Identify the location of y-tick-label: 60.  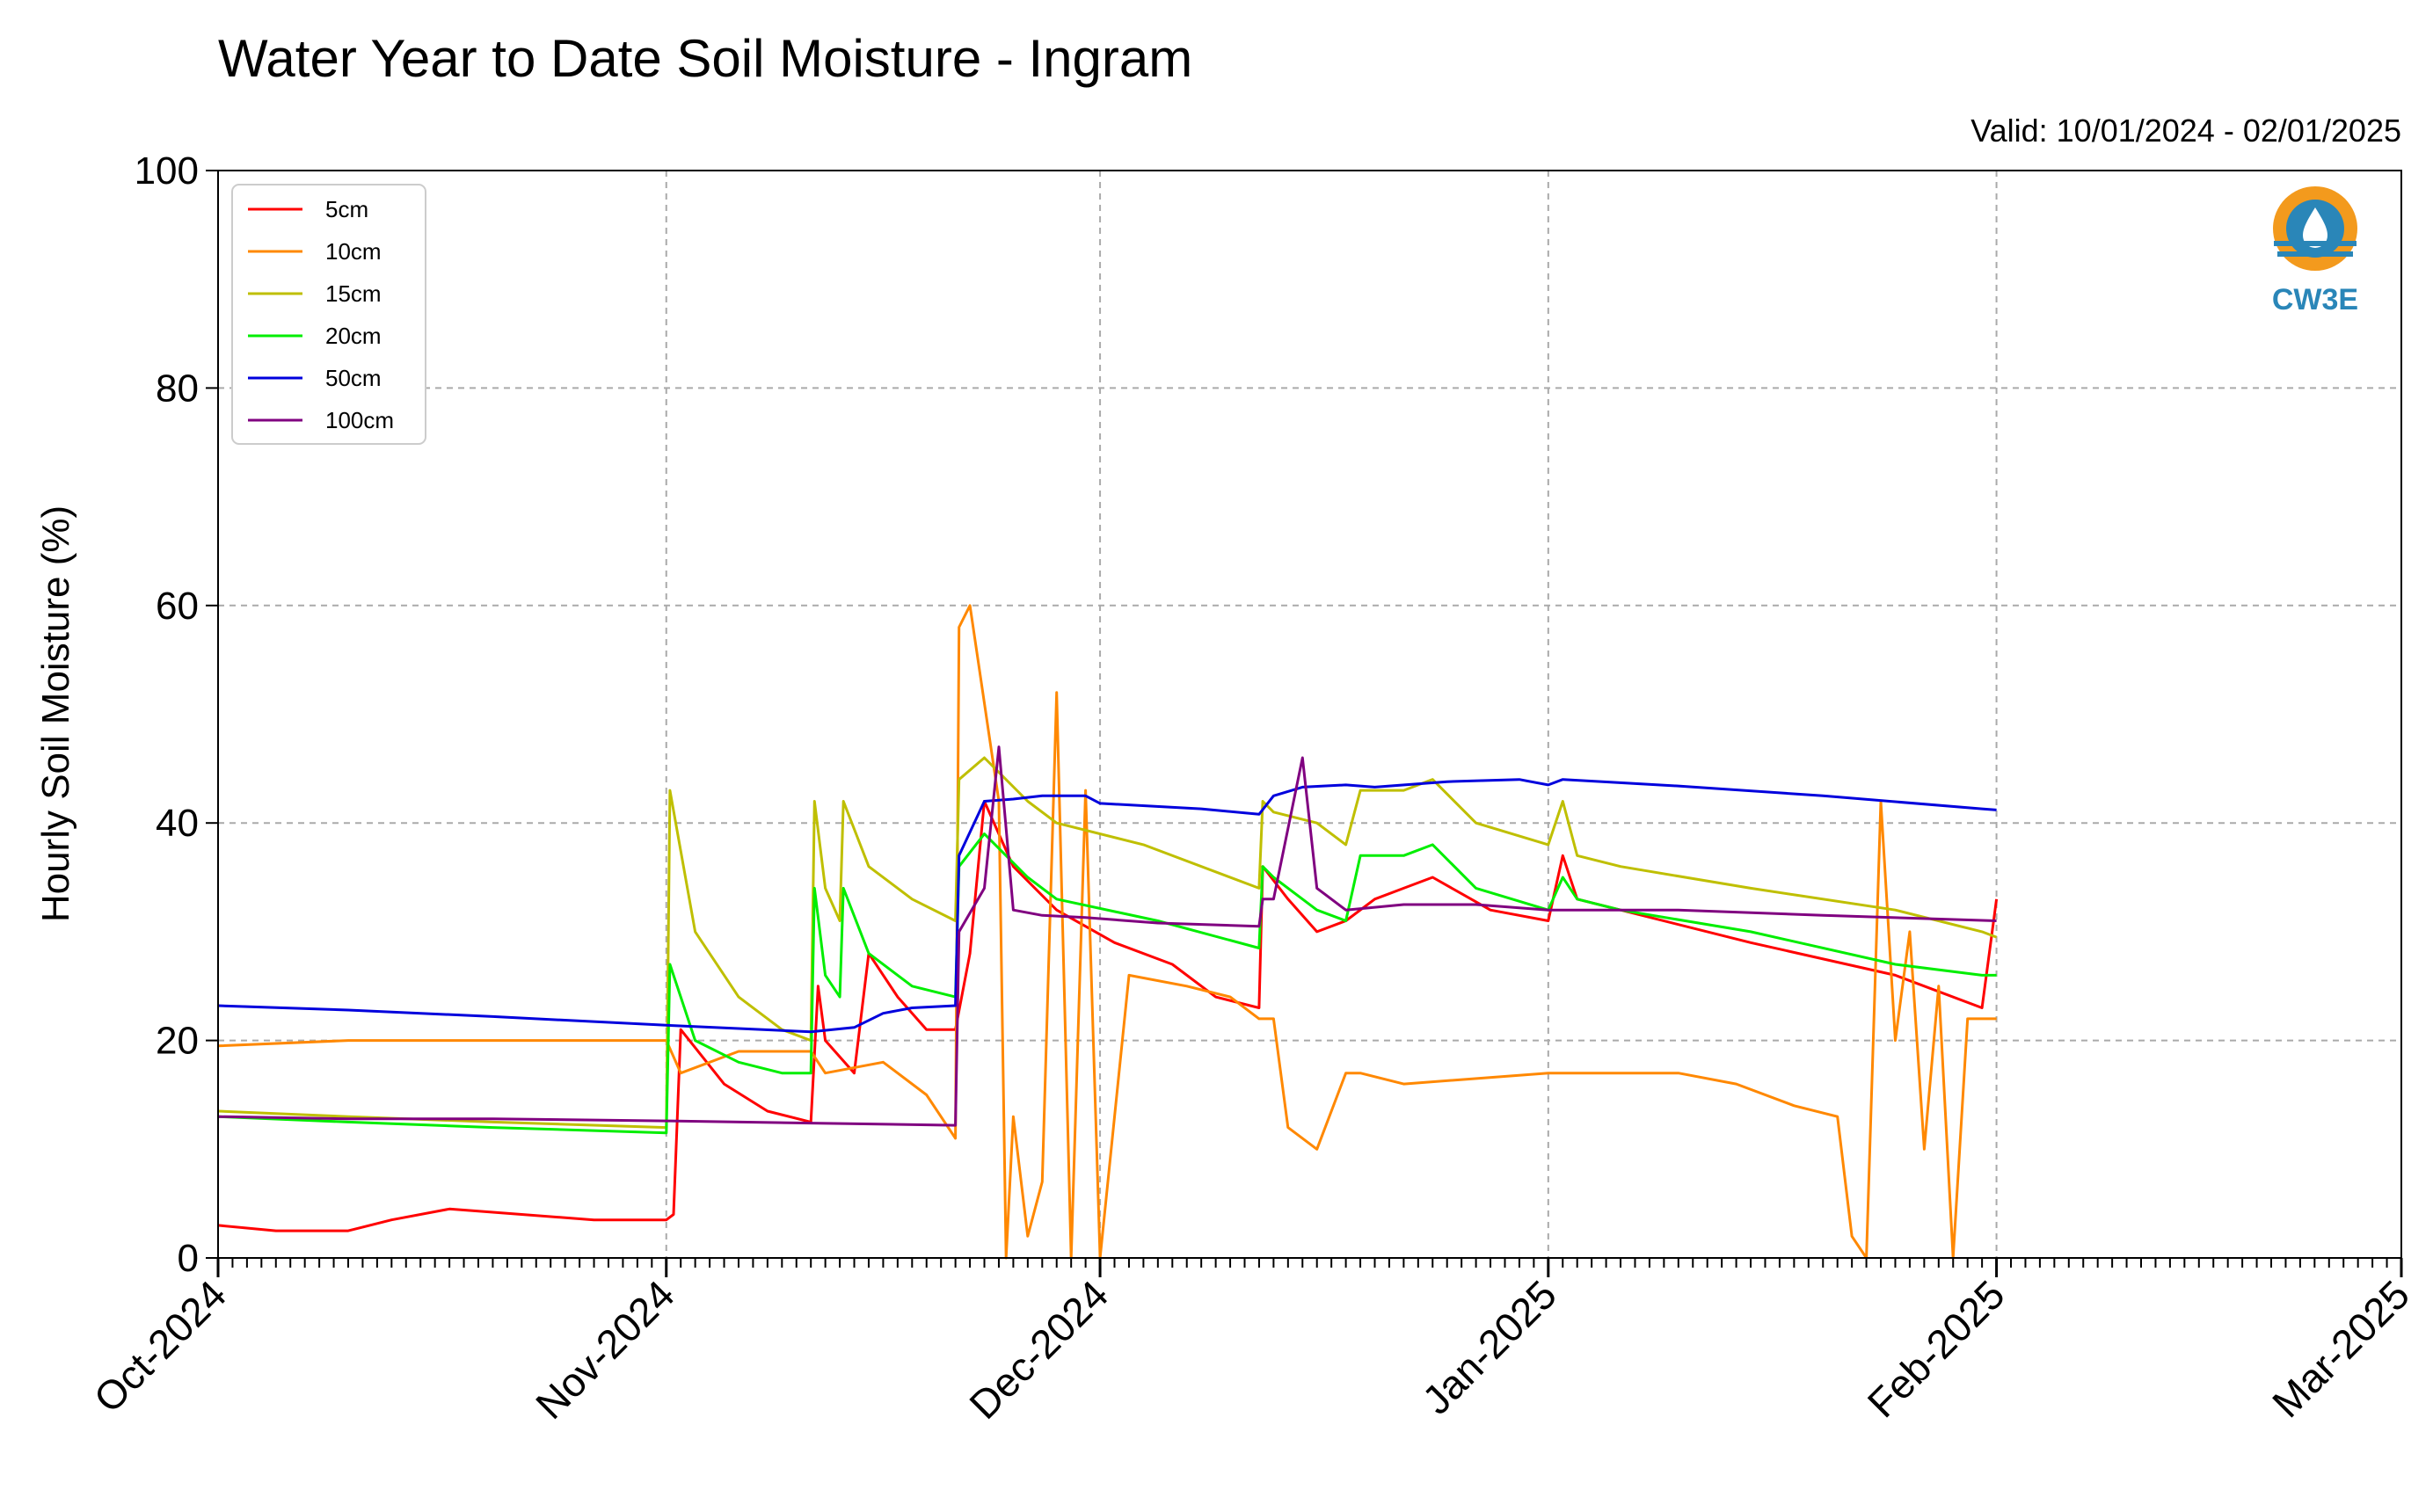
(177, 607).